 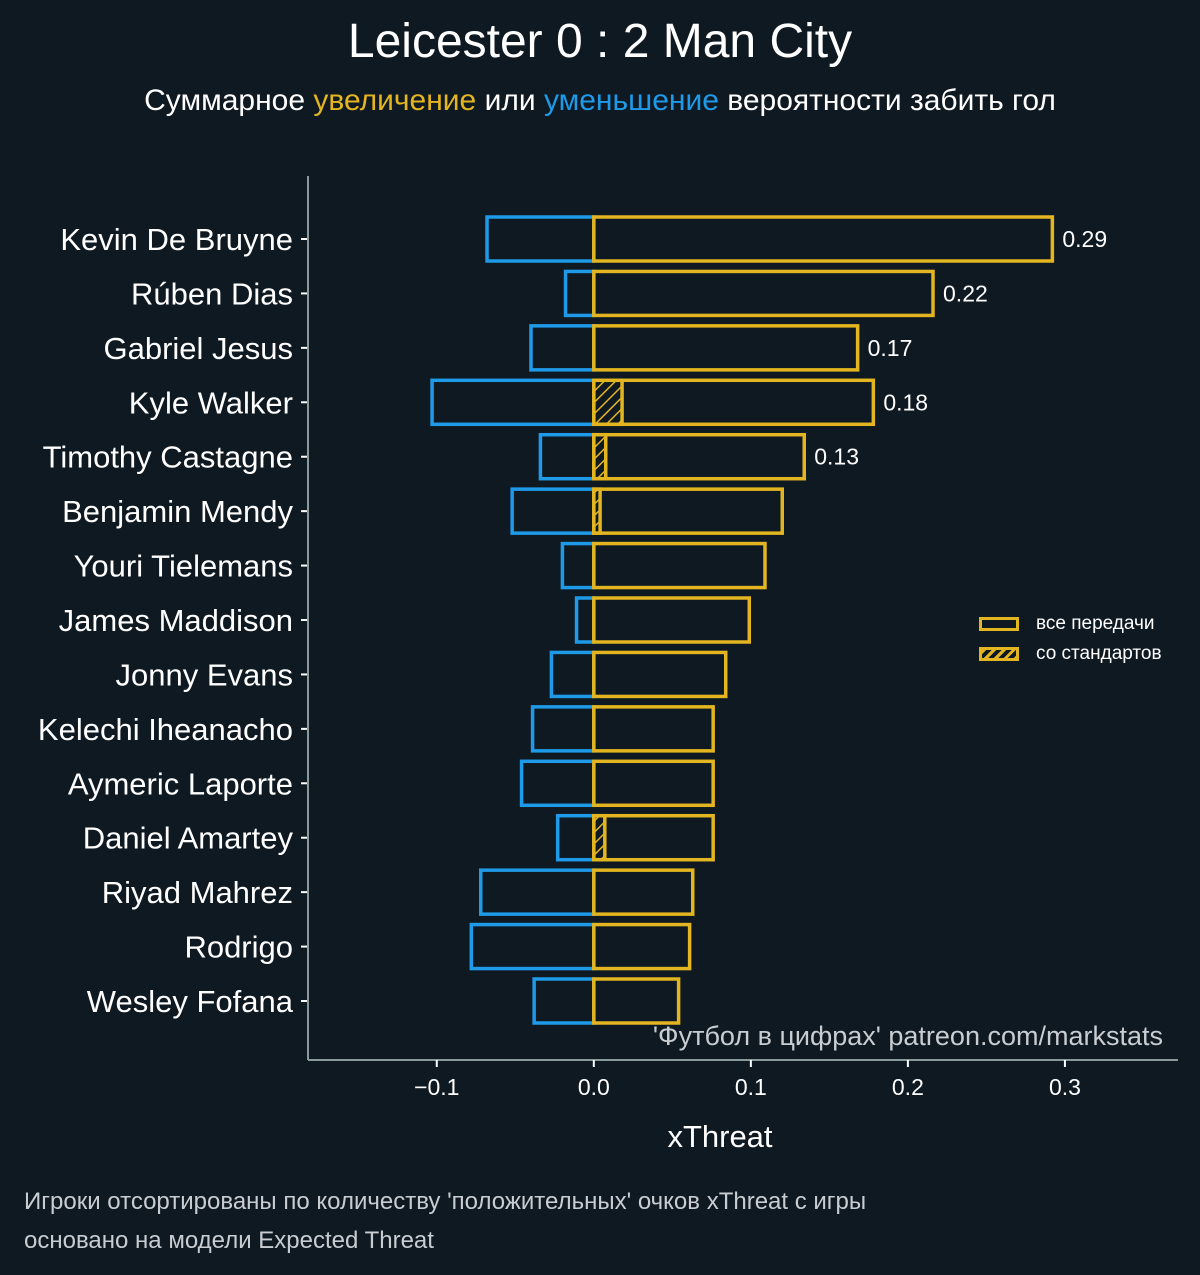 What do you see at coordinates (965, 293) in the screenshot?
I see `data-label: 0.22` at bounding box center [965, 293].